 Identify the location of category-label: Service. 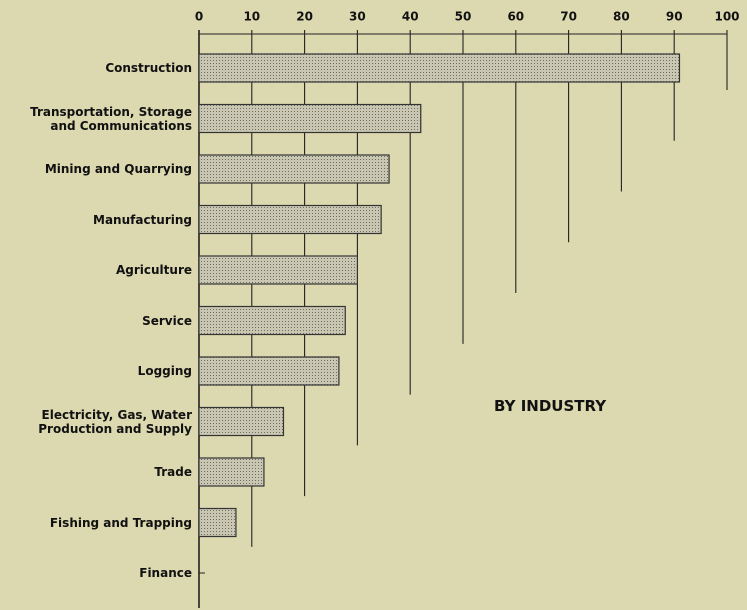
(167, 320).